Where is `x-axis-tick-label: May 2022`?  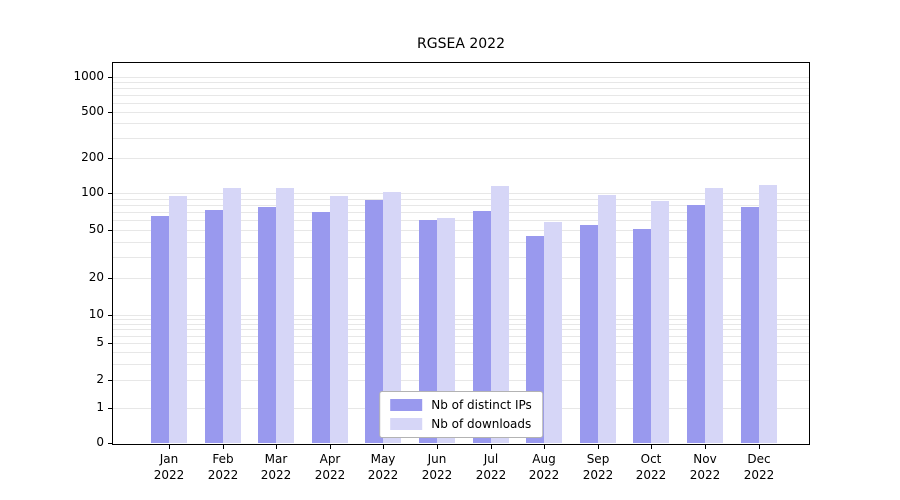 x-axis-tick-label: May 2022 is located at coordinates (383, 467).